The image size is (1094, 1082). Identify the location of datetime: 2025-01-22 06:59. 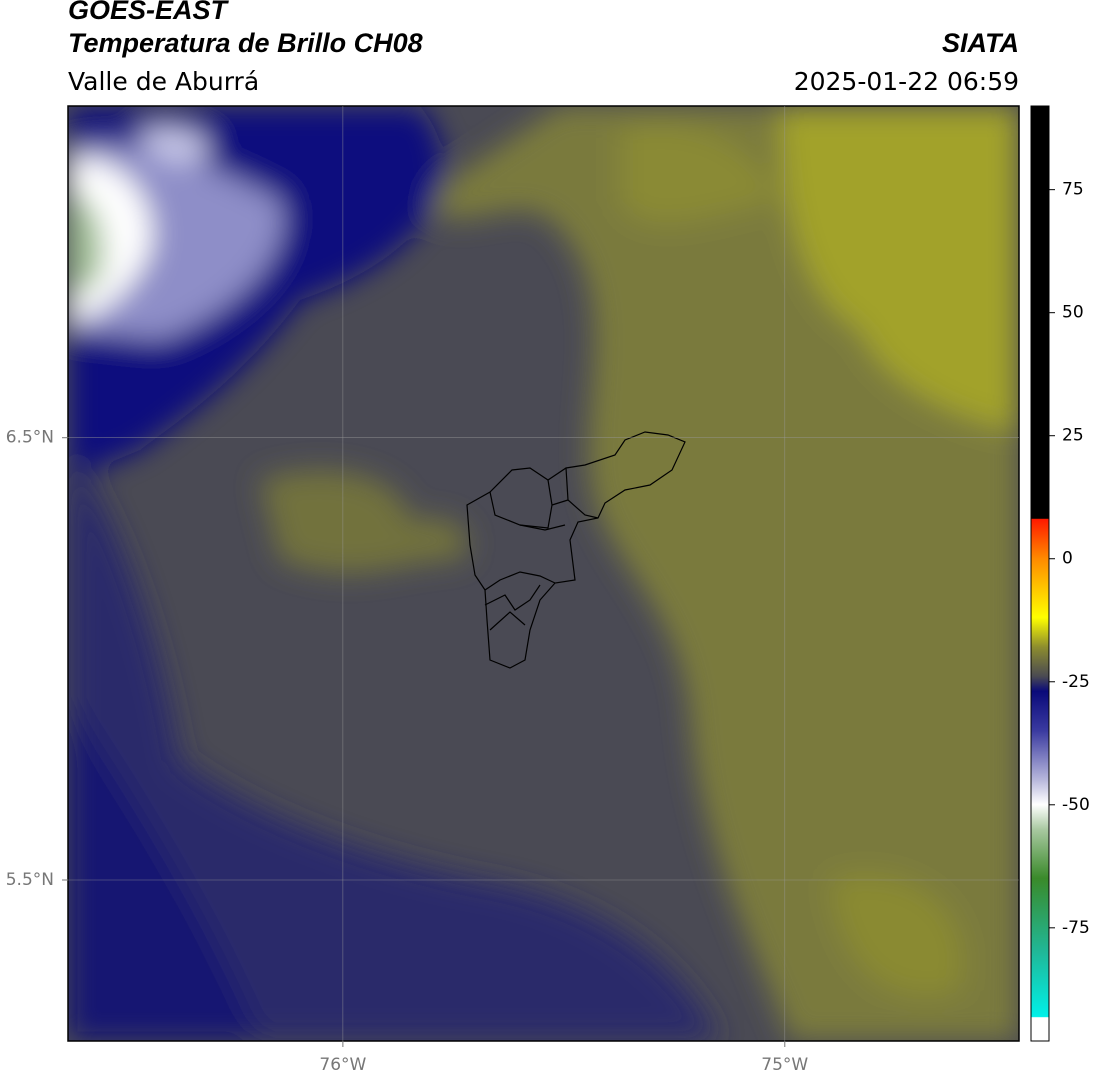
(906, 81).